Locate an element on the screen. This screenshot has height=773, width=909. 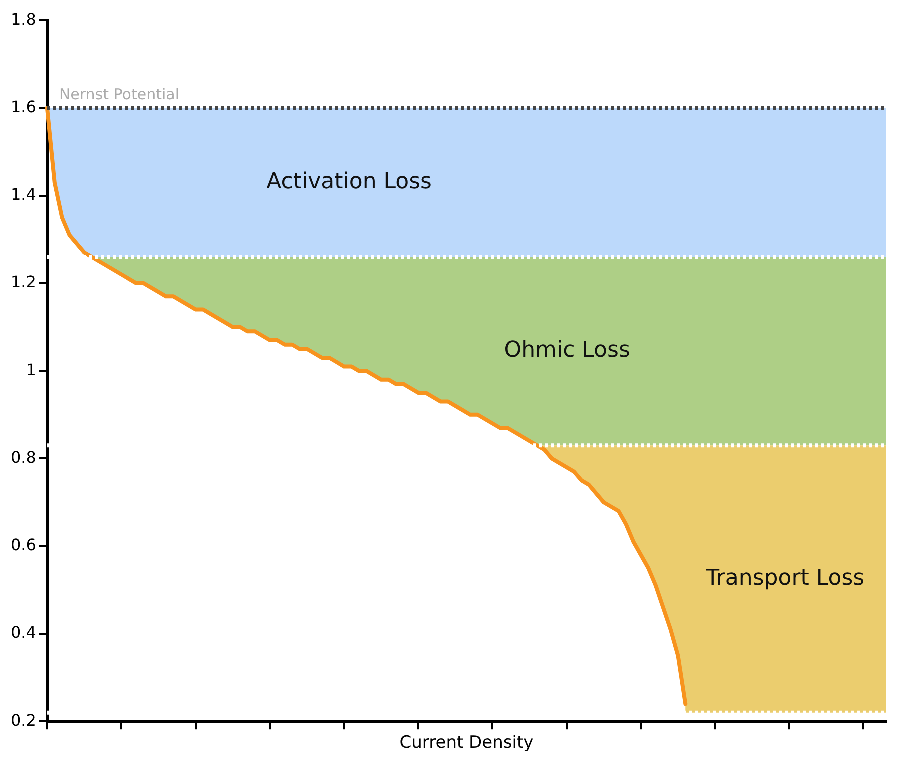
y-tick-label: 1.8 is located at coordinates (23, 19).